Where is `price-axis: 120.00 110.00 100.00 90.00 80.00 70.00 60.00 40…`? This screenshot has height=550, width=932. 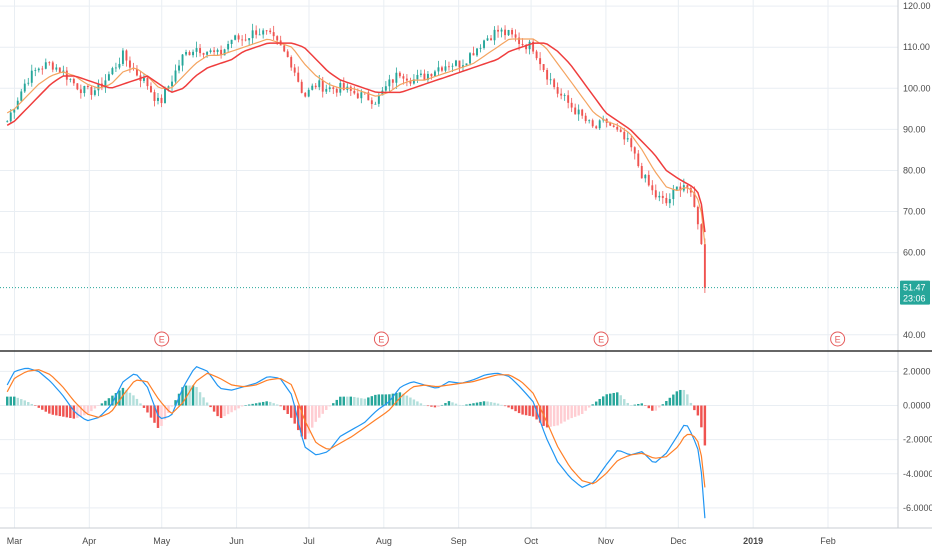
price-axis: 120.00 110.00 100.00 90.00 80.00 70.00 60.00 40… is located at coordinates (917, 170).